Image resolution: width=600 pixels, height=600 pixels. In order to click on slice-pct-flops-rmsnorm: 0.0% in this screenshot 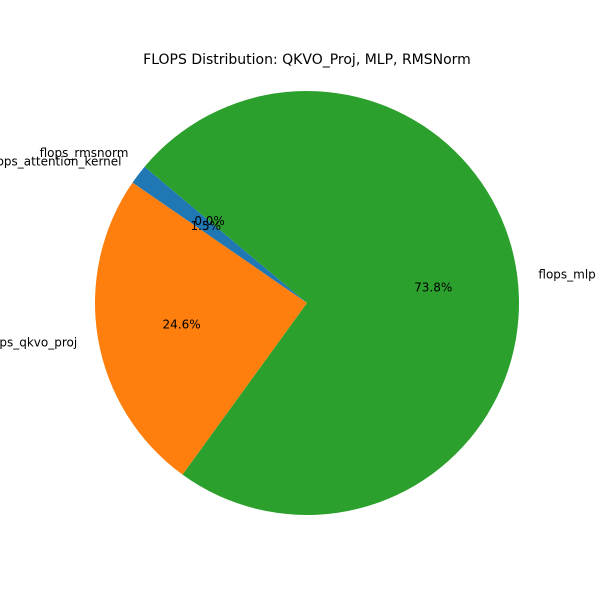, I will do `click(209, 221)`.